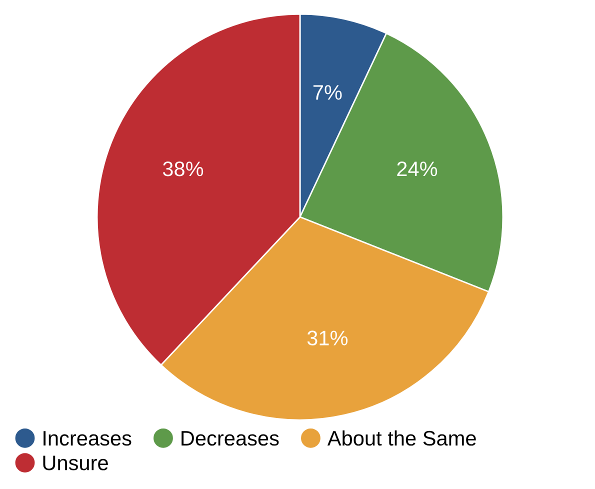 The height and width of the screenshot is (489, 595). I want to click on legend-label: Decreases, so click(230, 438).